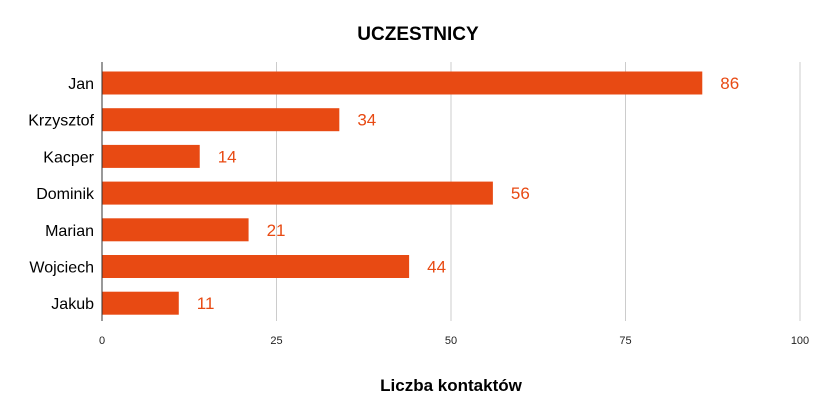 The image size is (821, 417). I want to click on category-label: Kacper, so click(68, 157).